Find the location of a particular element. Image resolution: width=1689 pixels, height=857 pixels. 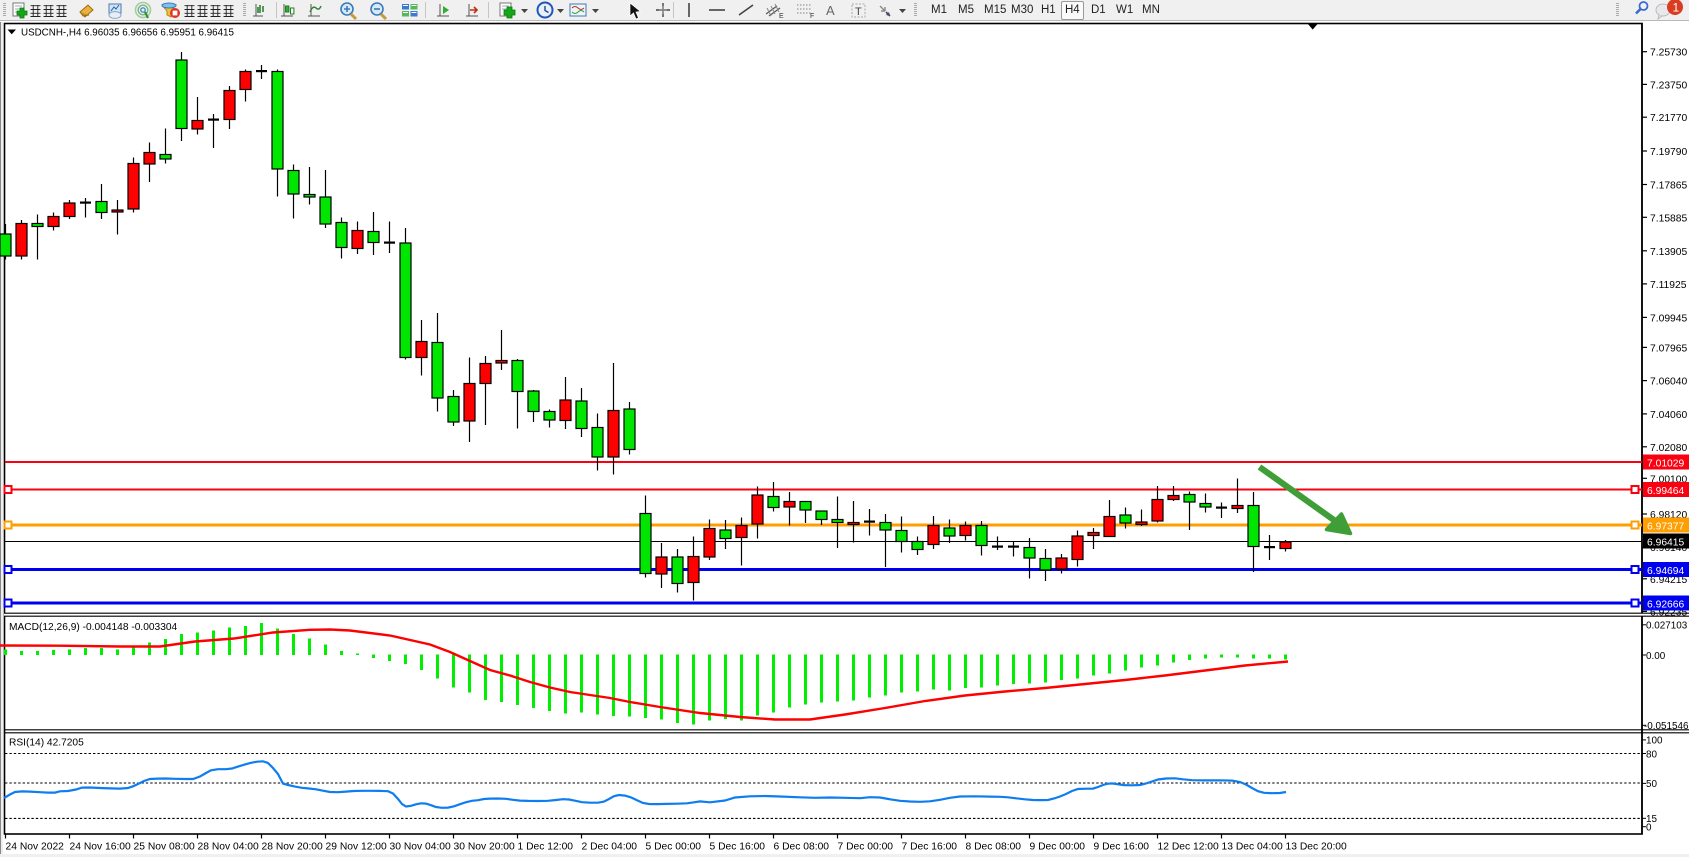

svg-text: 0.00 is located at coordinates (1656, 656).